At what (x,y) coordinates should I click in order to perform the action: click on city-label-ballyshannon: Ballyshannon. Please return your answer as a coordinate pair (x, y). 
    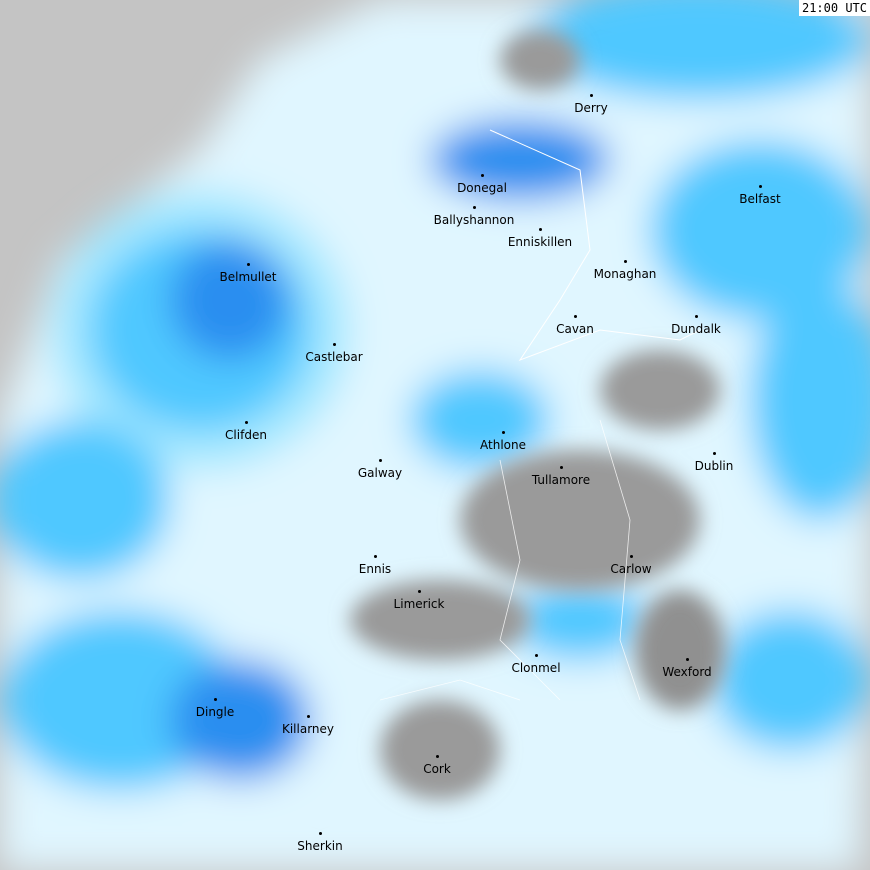
    Looking at the image, I should click on (474, 220).